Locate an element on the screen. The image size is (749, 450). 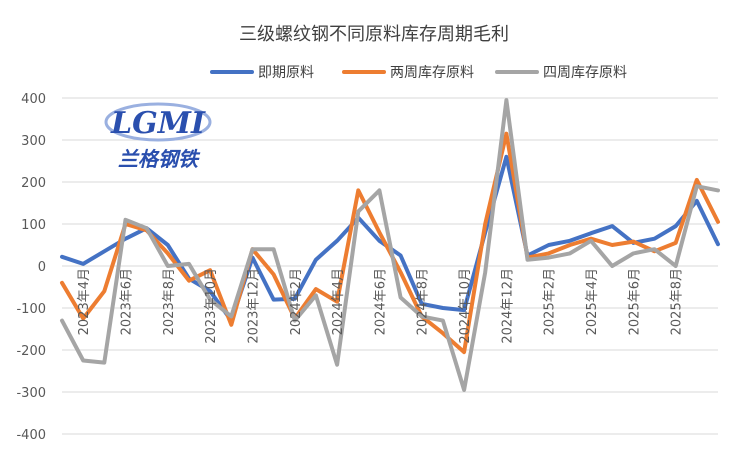
y-tick-label: -300 is located at coordinates (31, 393).